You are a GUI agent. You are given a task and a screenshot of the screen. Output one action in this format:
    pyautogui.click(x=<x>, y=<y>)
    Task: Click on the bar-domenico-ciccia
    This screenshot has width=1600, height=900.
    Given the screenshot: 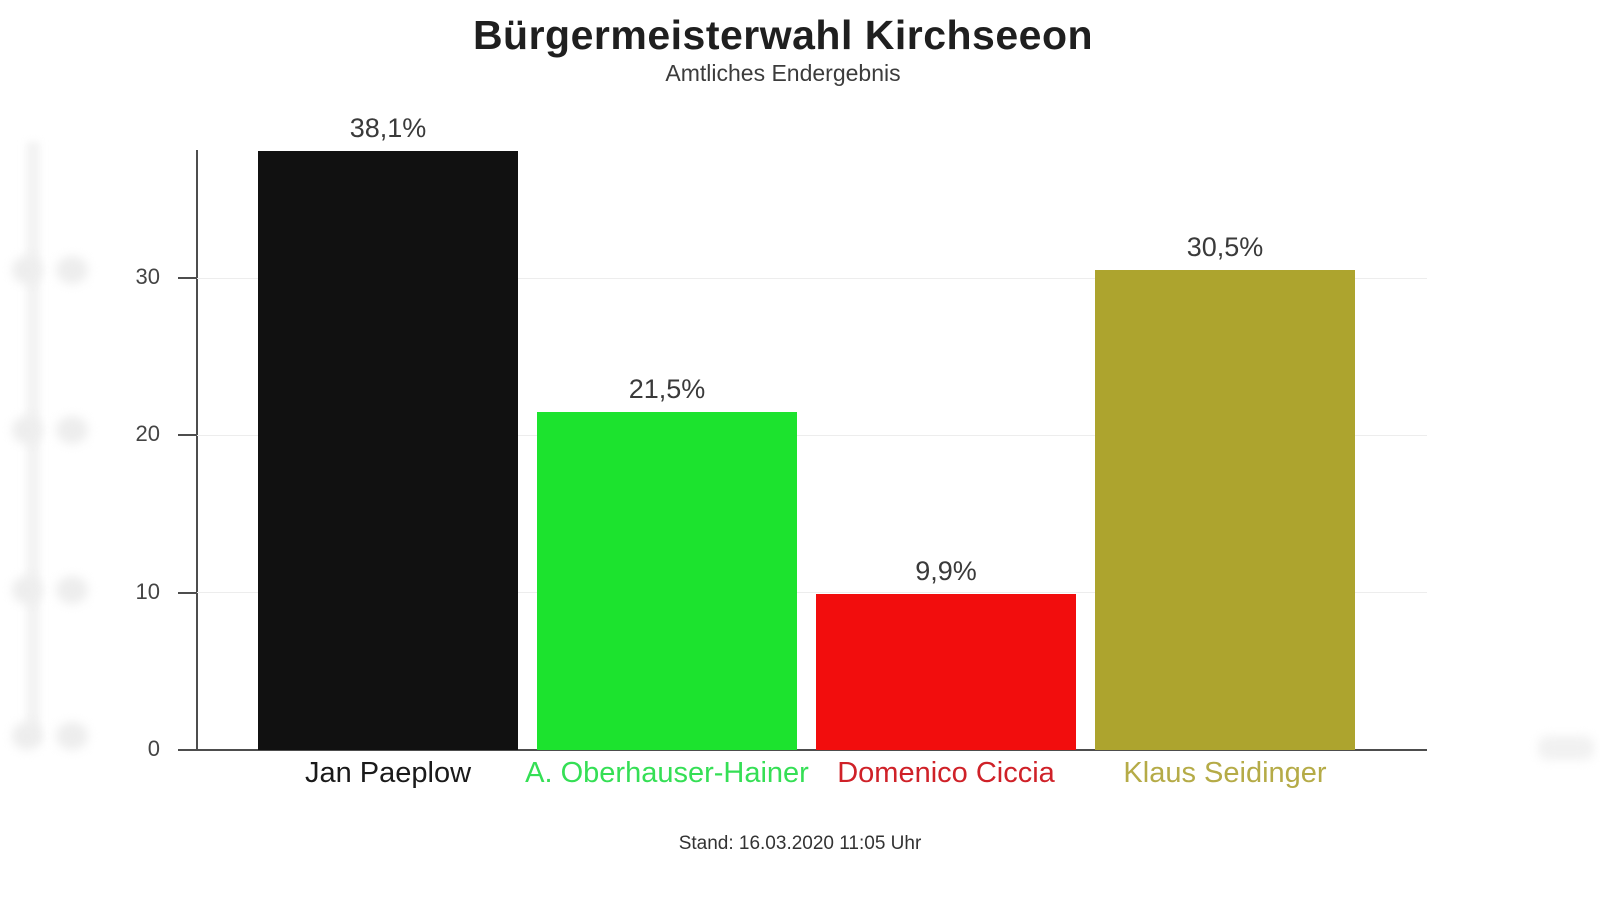 What is the action you would take?
    pyautogui.click(x=946, y=672)
    